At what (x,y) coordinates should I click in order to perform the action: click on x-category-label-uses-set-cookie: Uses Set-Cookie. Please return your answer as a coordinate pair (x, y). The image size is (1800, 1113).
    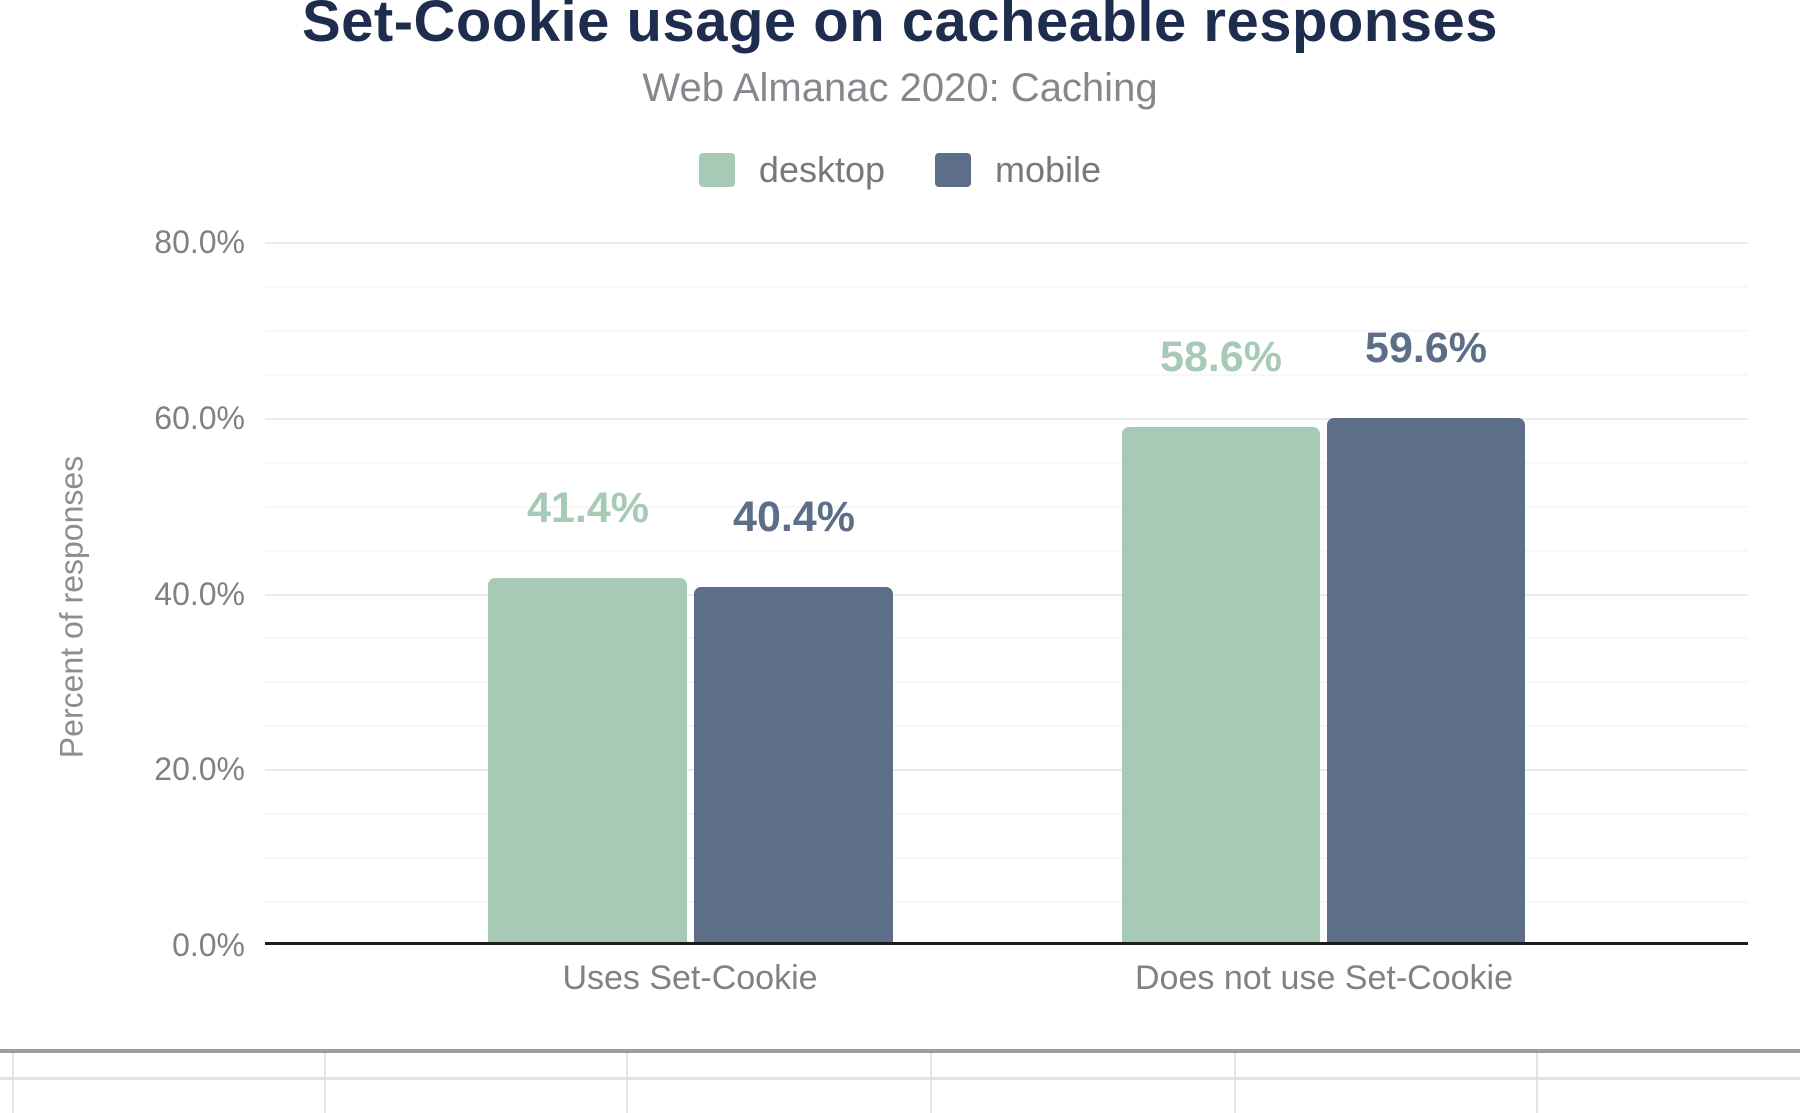
    Looking at the image, I should click on (690, 978).